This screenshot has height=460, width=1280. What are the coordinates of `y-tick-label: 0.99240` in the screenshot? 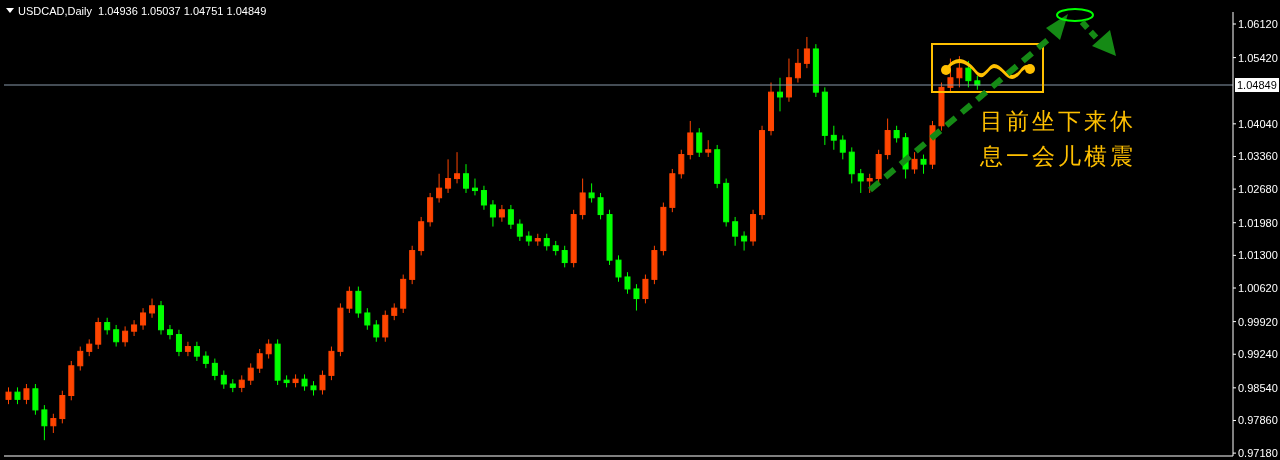 It's located at (1258, 354).